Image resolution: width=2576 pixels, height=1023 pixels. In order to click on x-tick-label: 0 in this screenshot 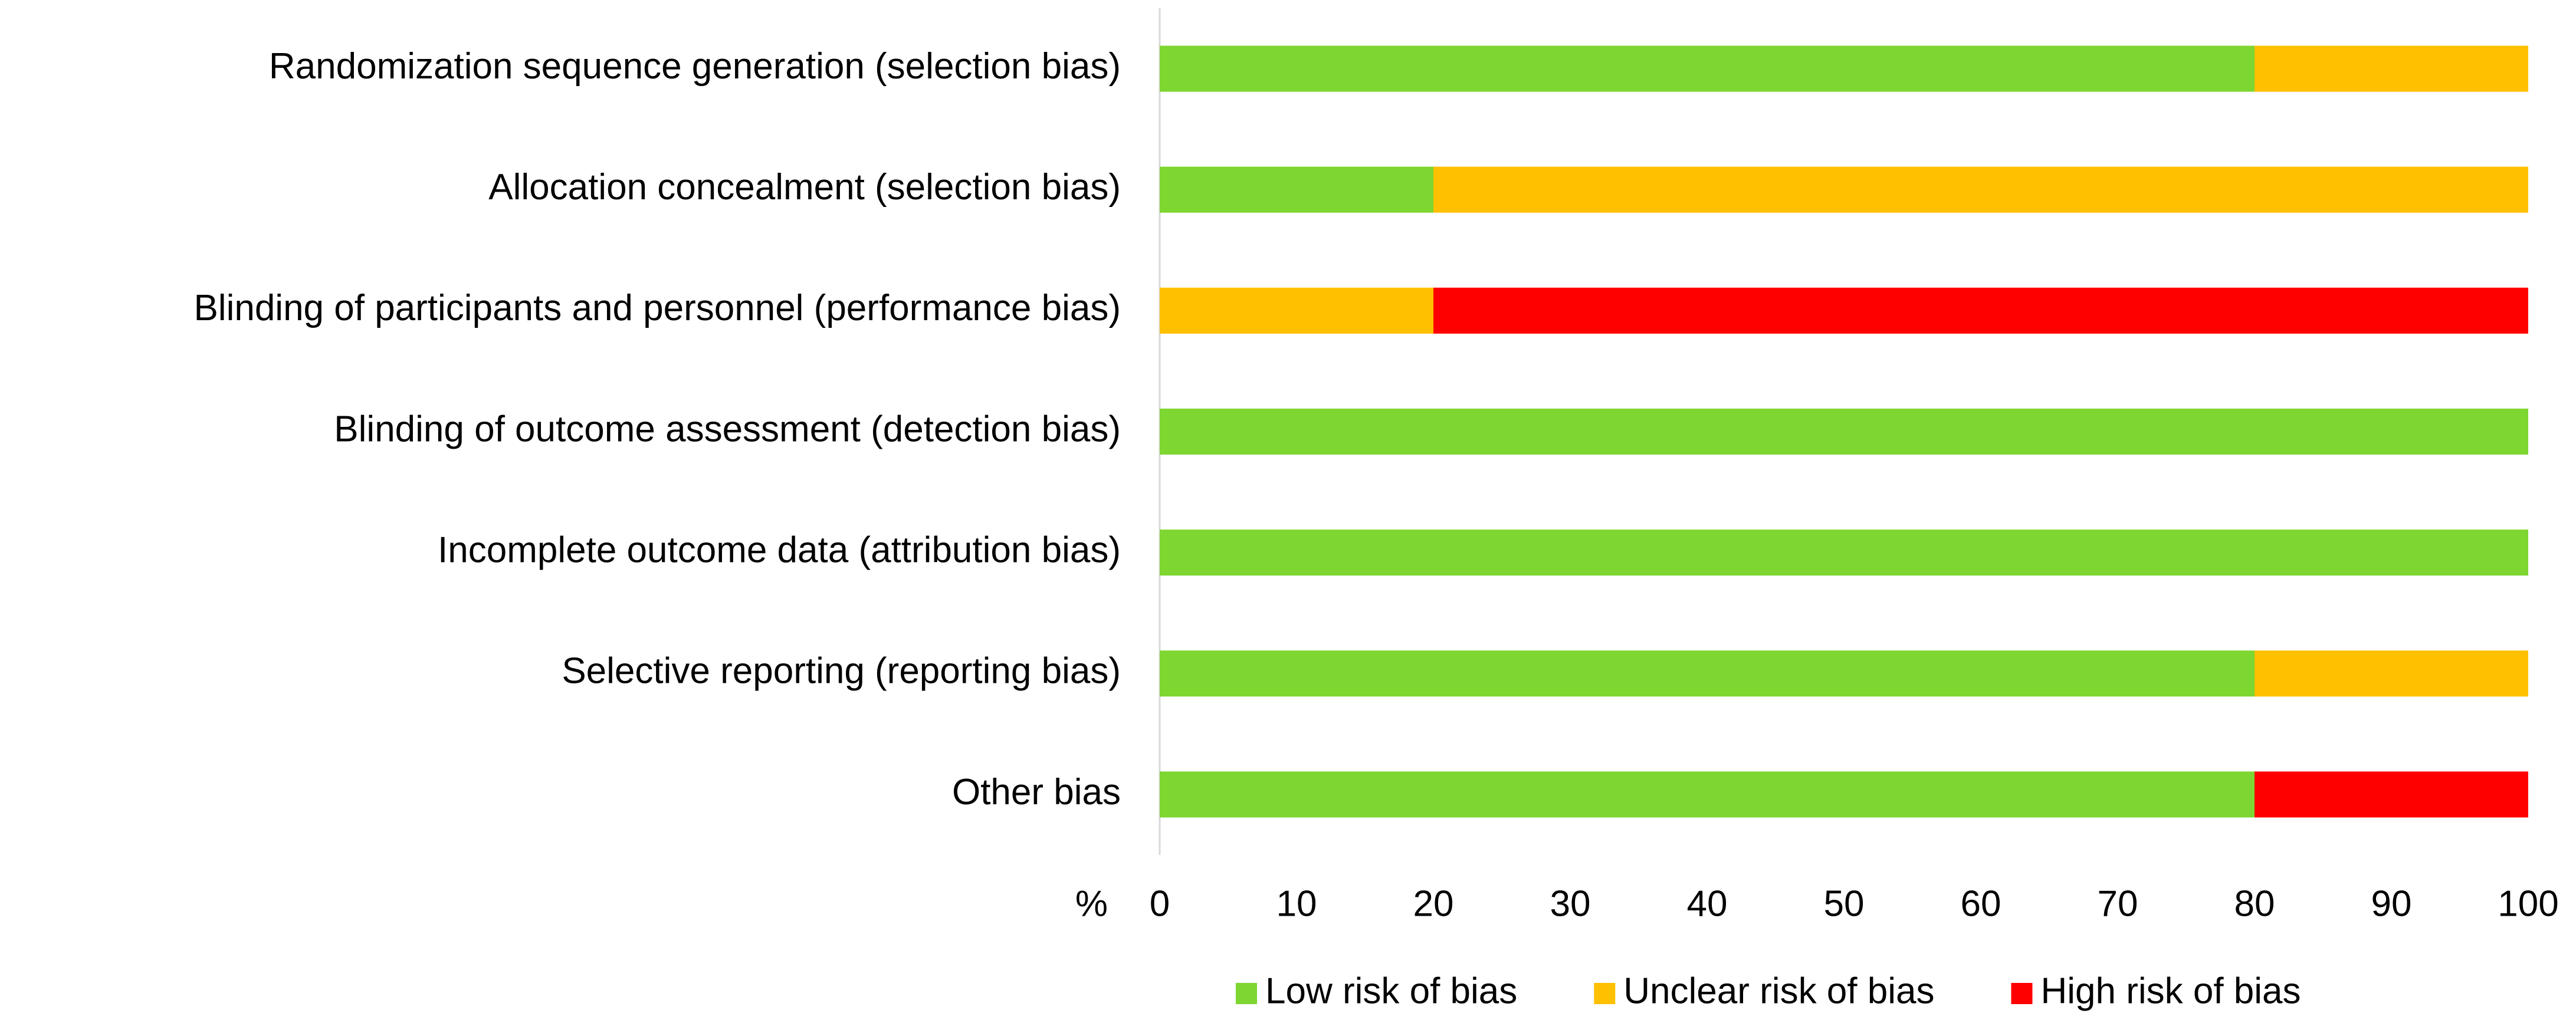, I will do `click(1160, 904)`.